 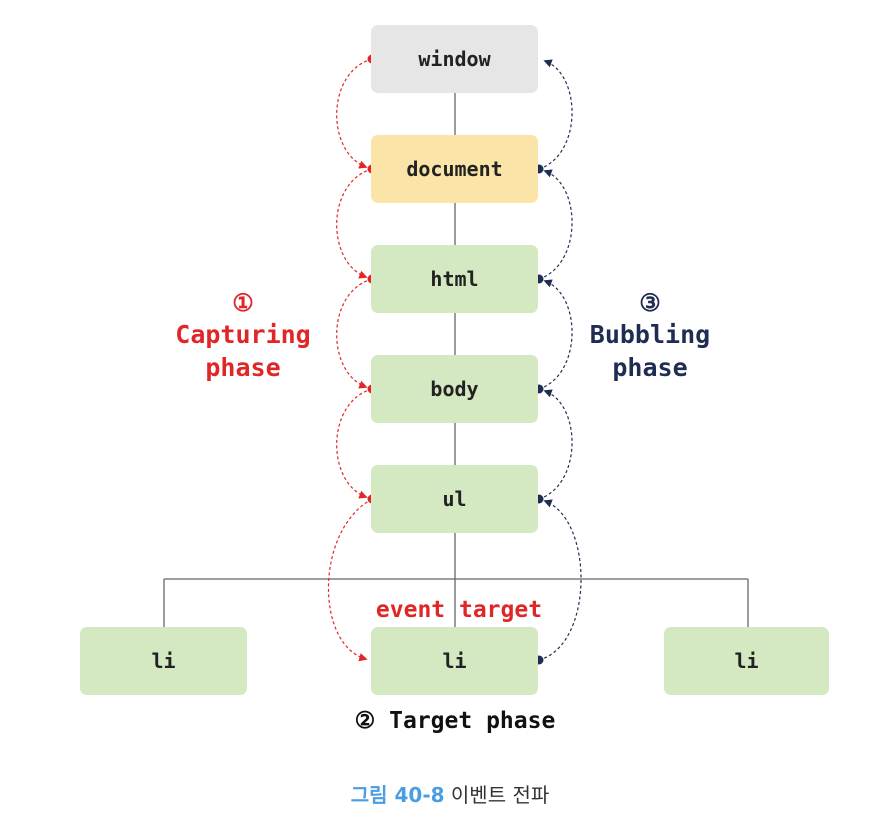 What do you see at coordinates (243, 303) in the screenshot?
I see `capturing-phase-number: ①` at bounding box center [243, 303].